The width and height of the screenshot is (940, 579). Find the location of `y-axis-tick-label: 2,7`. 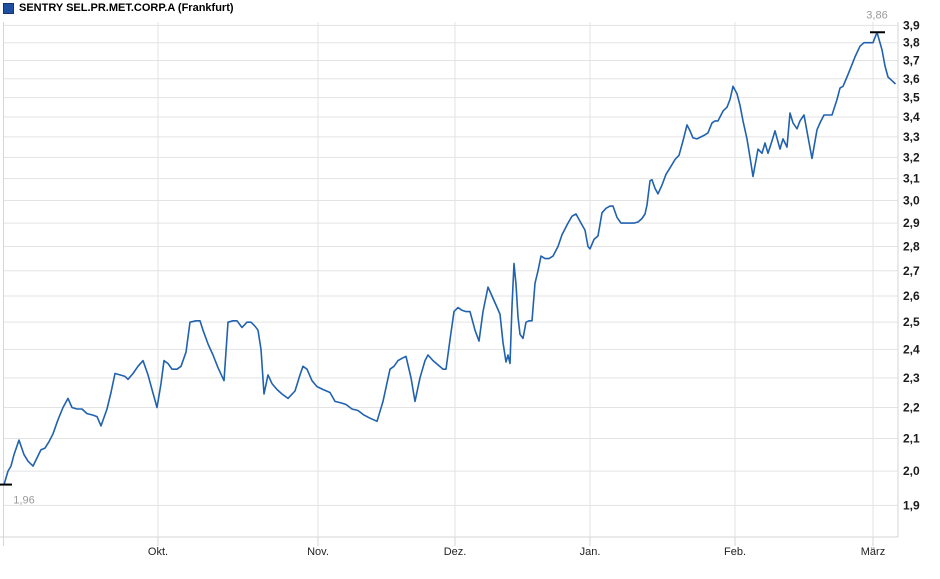

y-axis-tick-label: 2,7 is located at coordinates (911, 271).